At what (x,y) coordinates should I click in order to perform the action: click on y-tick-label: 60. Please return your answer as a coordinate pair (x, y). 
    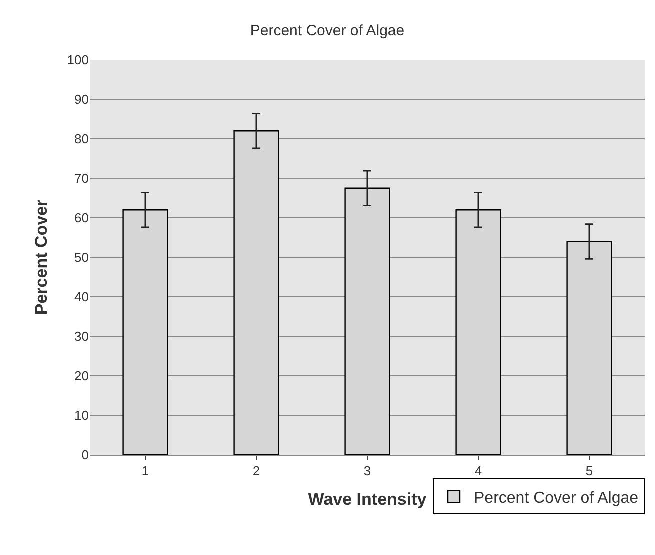
    Looking at the image, I should click on (81, 218).